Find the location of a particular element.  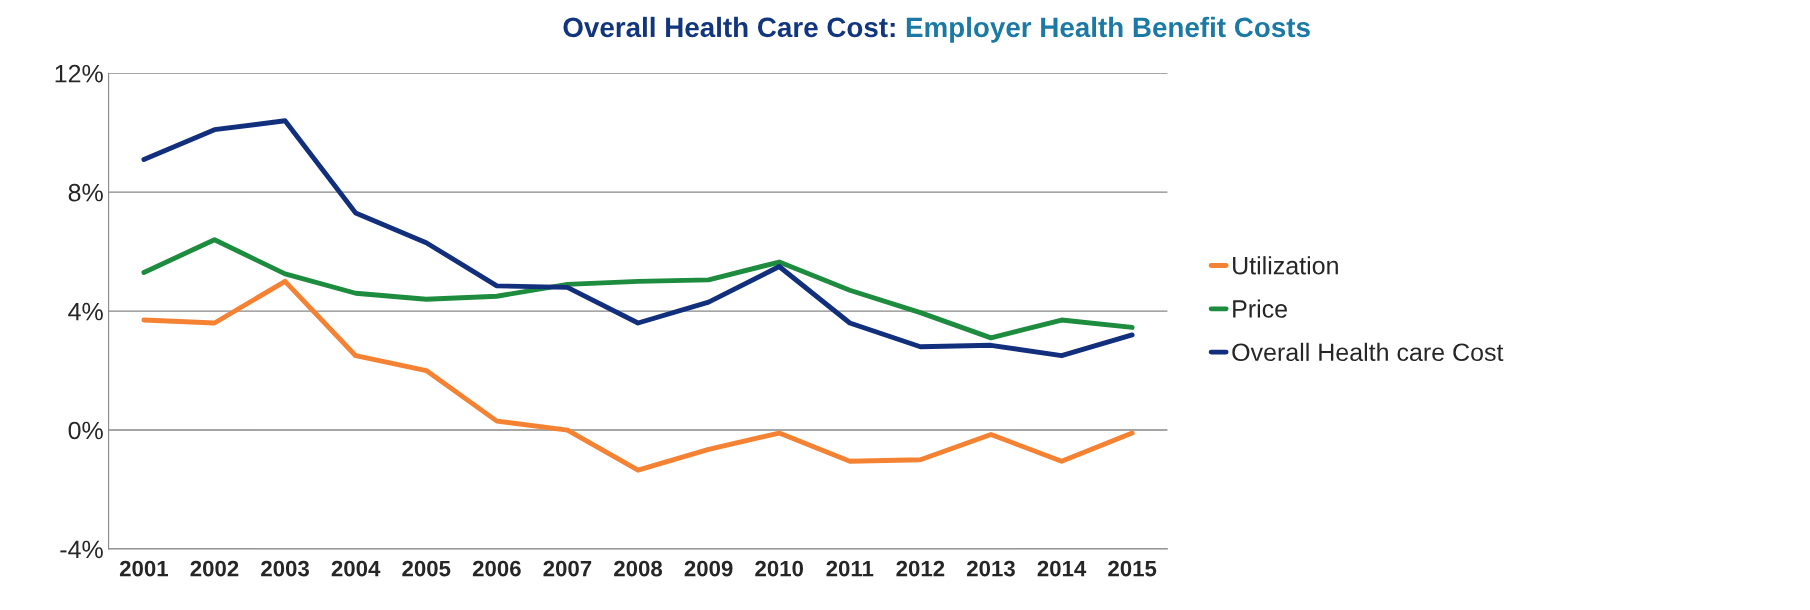

x-tick-label: 2002 is located at coordinates (214, 568).